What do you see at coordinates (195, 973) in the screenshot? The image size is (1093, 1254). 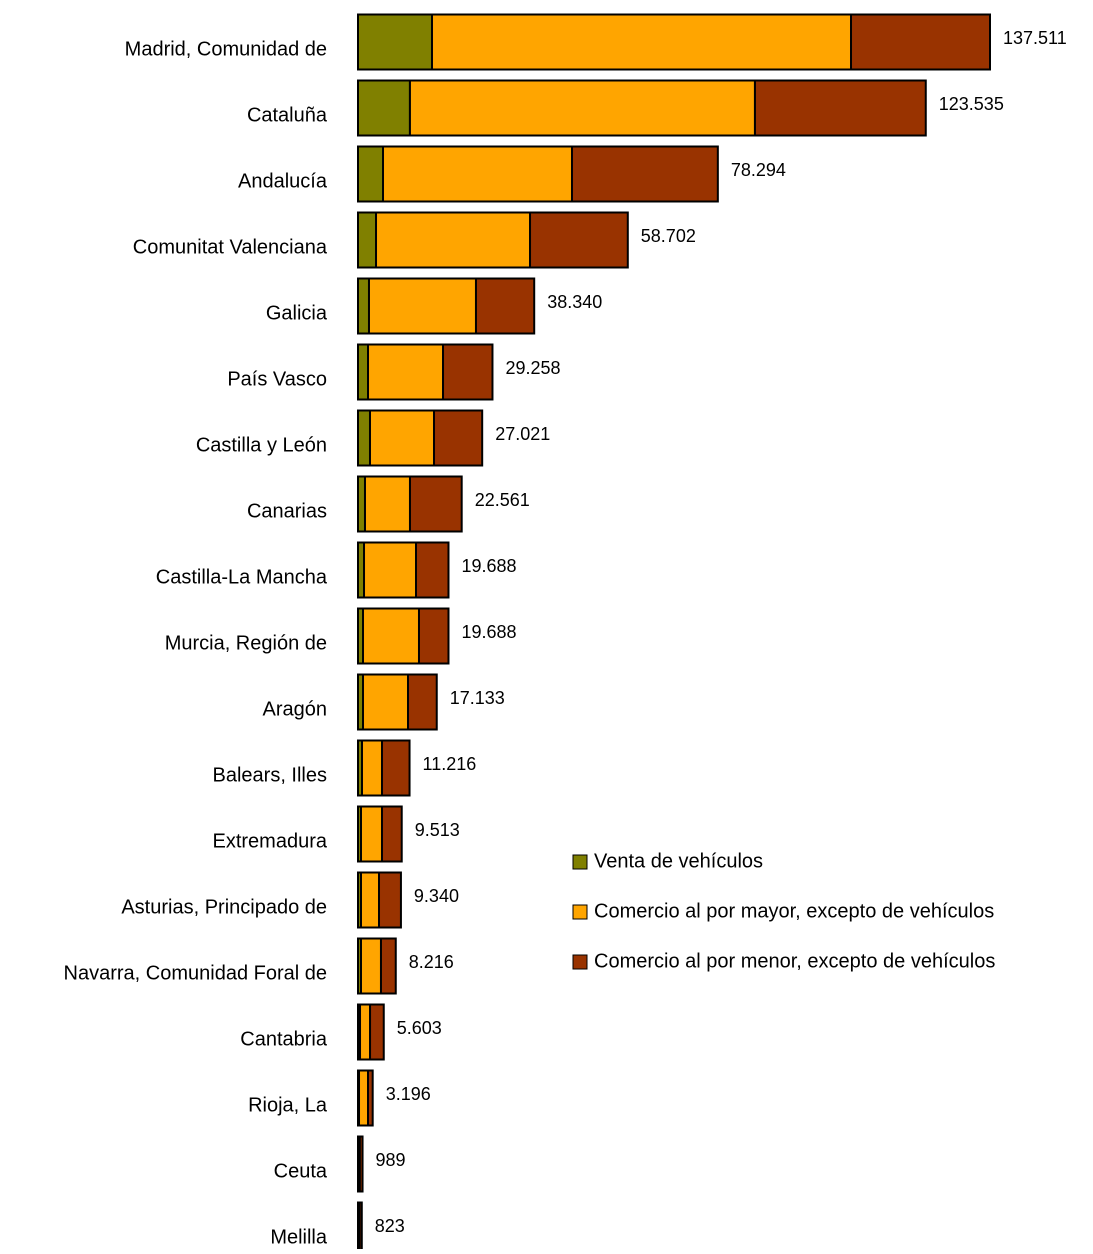 I see `category-label: Navarra, Comunidad Foral de` at bounding box center [195, 973].